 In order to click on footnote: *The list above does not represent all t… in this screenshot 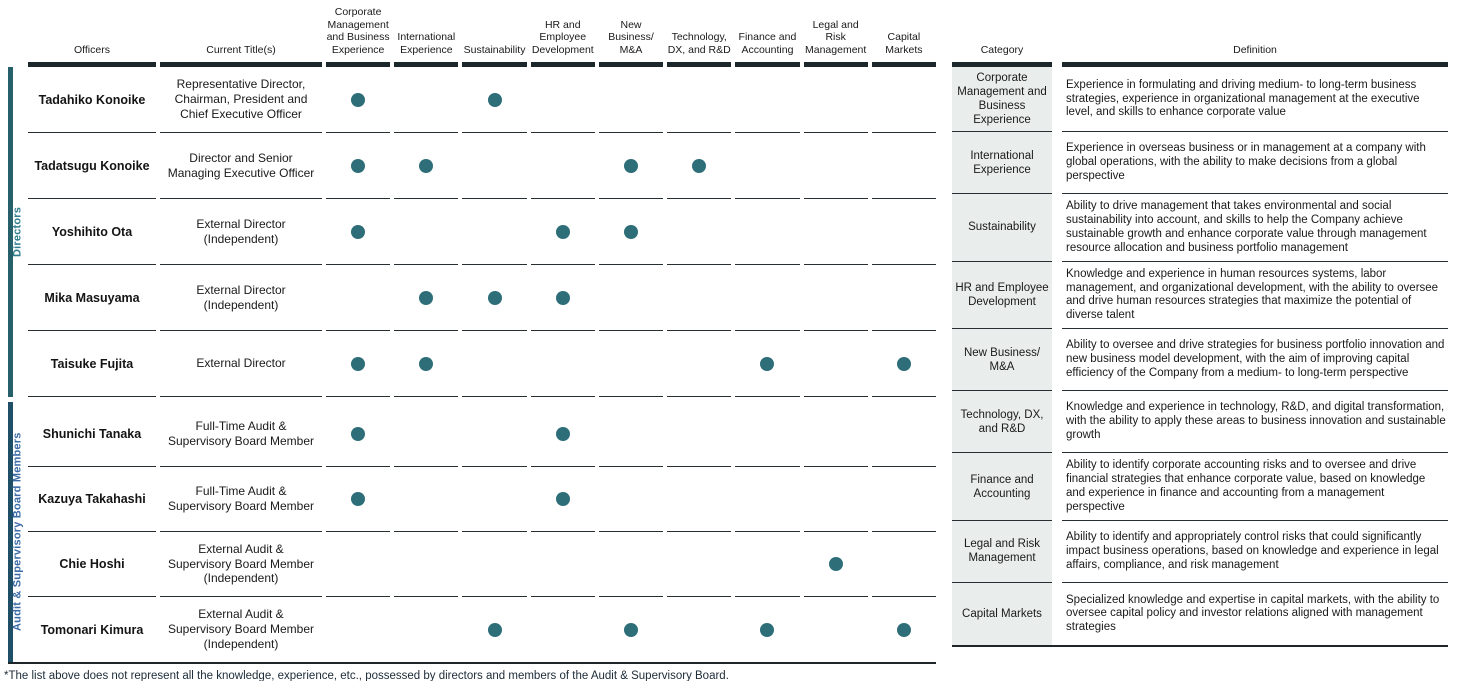, I will do `click(366, 675)`.